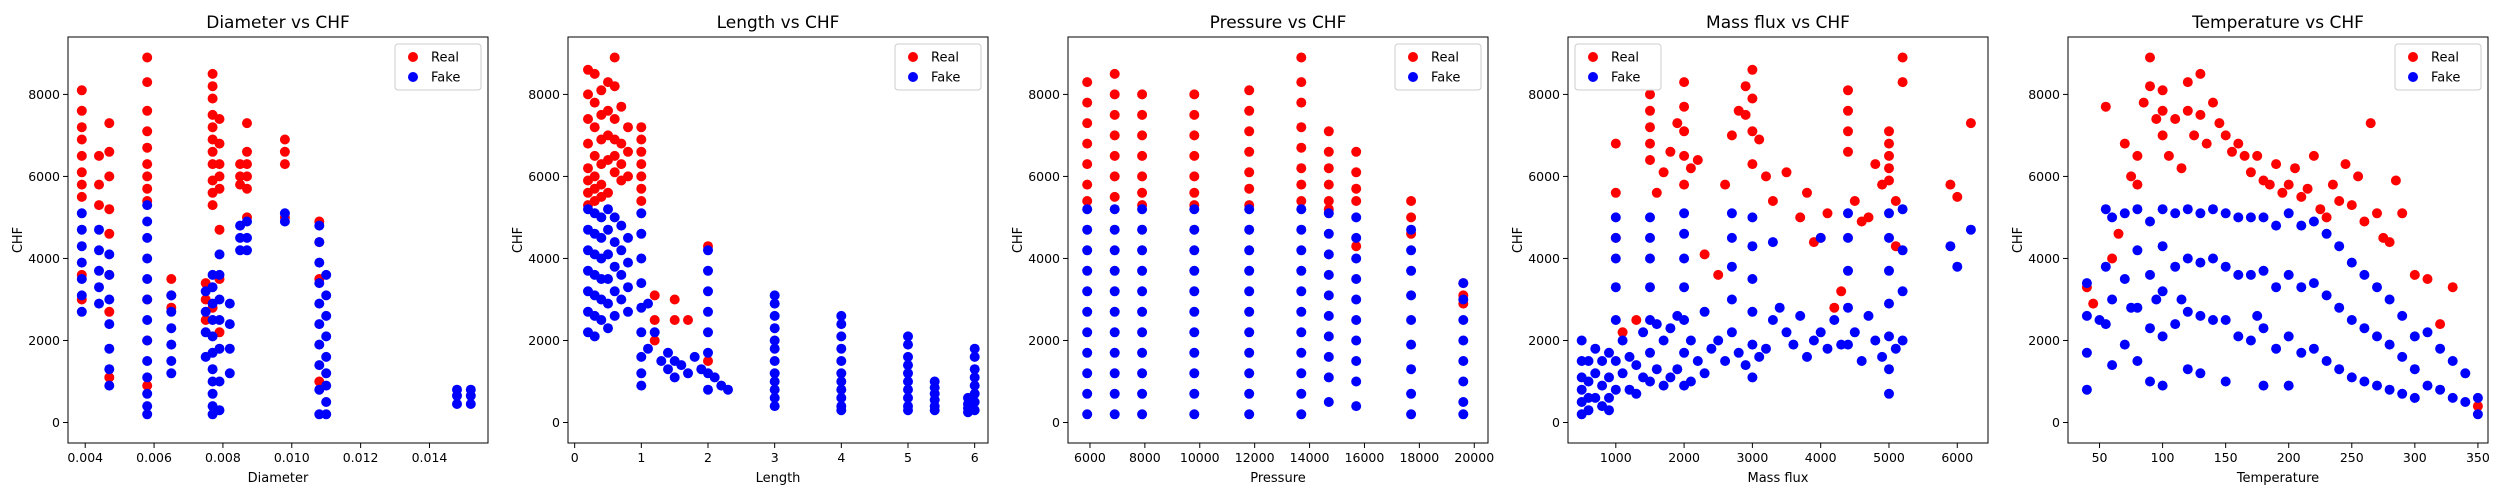 This screenshot has height=500, width=2500. I want to click on x-tick-label: 2, so click(708, 457).